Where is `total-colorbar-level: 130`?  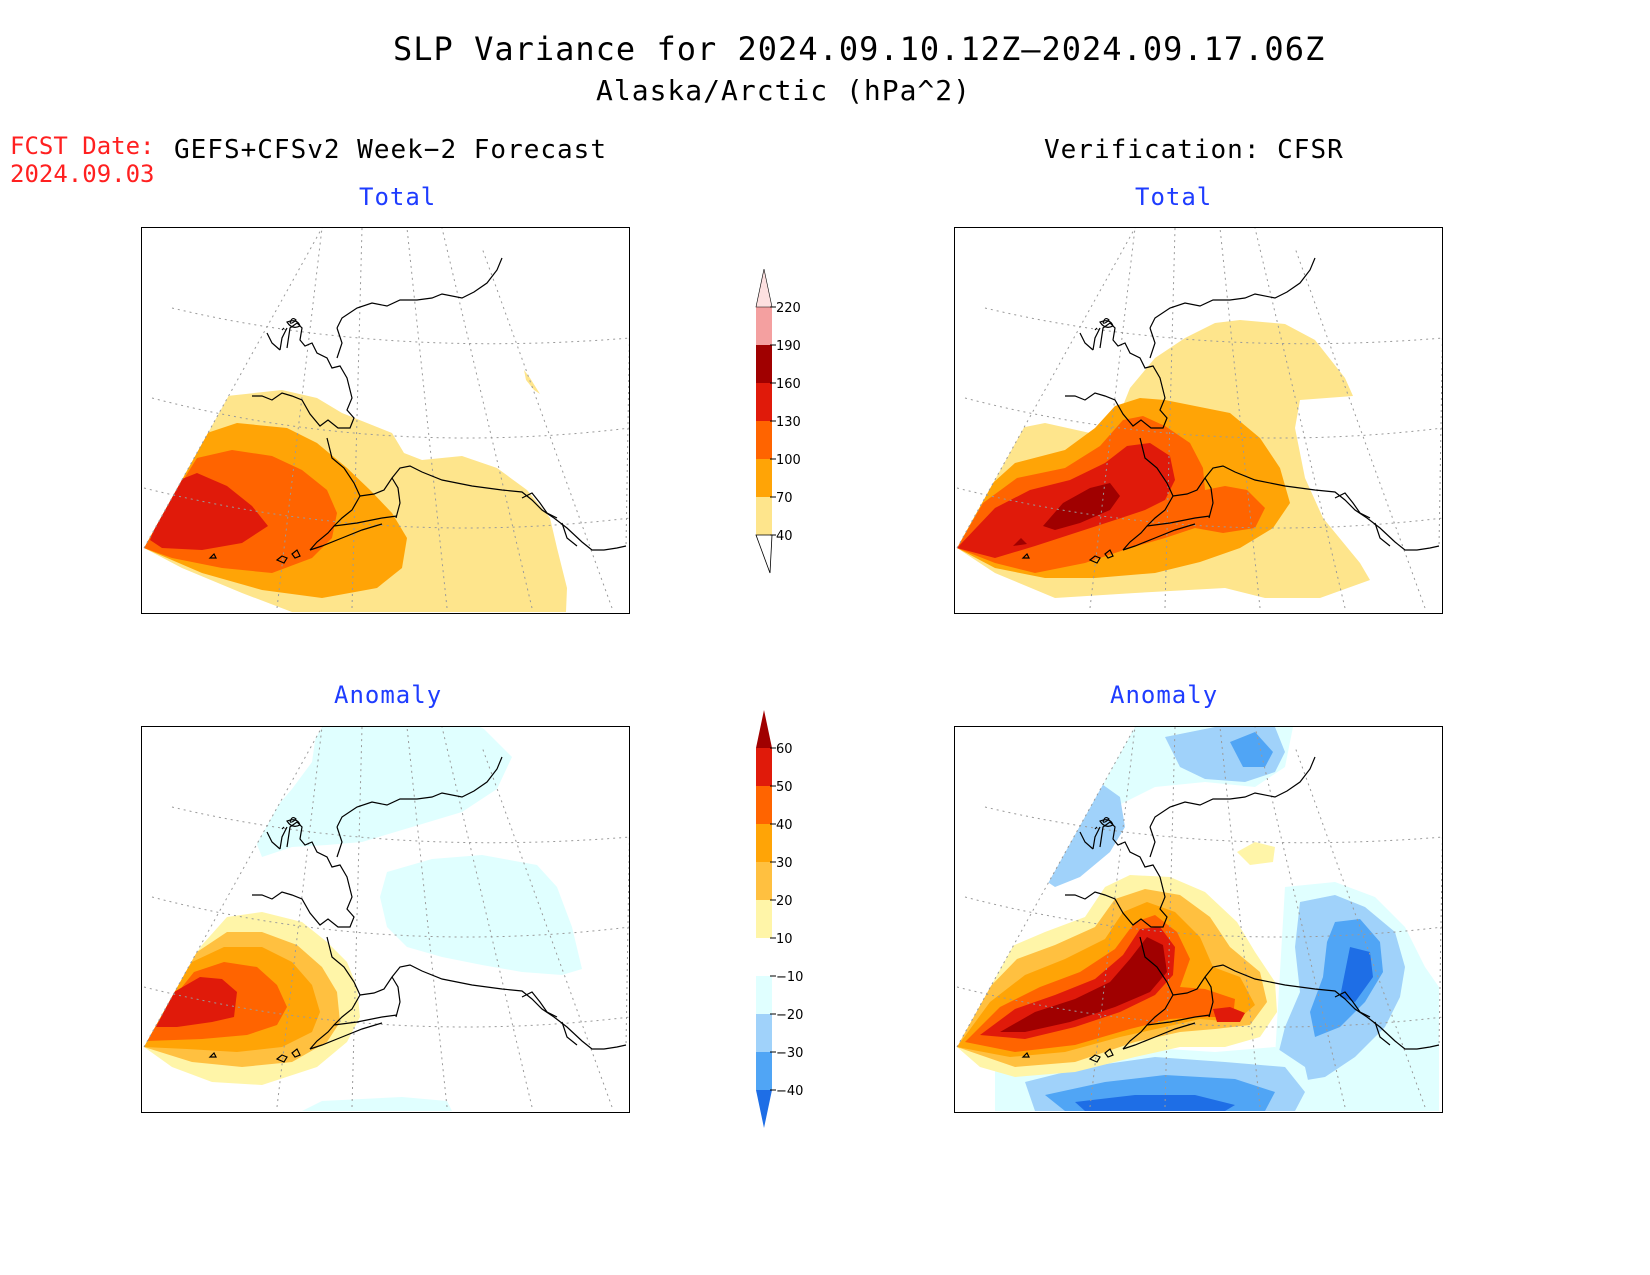
total-colorbar-level: 130 is located at coordinates (788, 422).